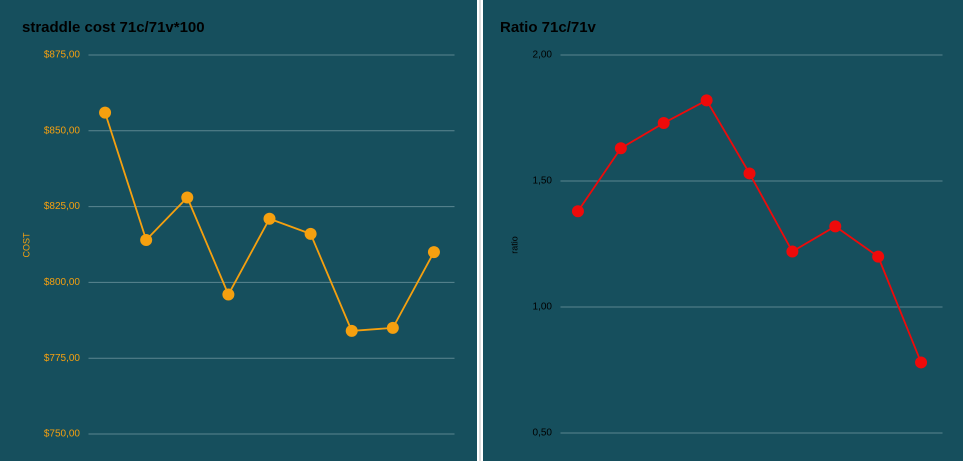 The image size is (963, 461). What do you see at coordinates (62, 130) in the screenshot?
I see `y-tick-label: $850,00` at bounding box center [62, 130].